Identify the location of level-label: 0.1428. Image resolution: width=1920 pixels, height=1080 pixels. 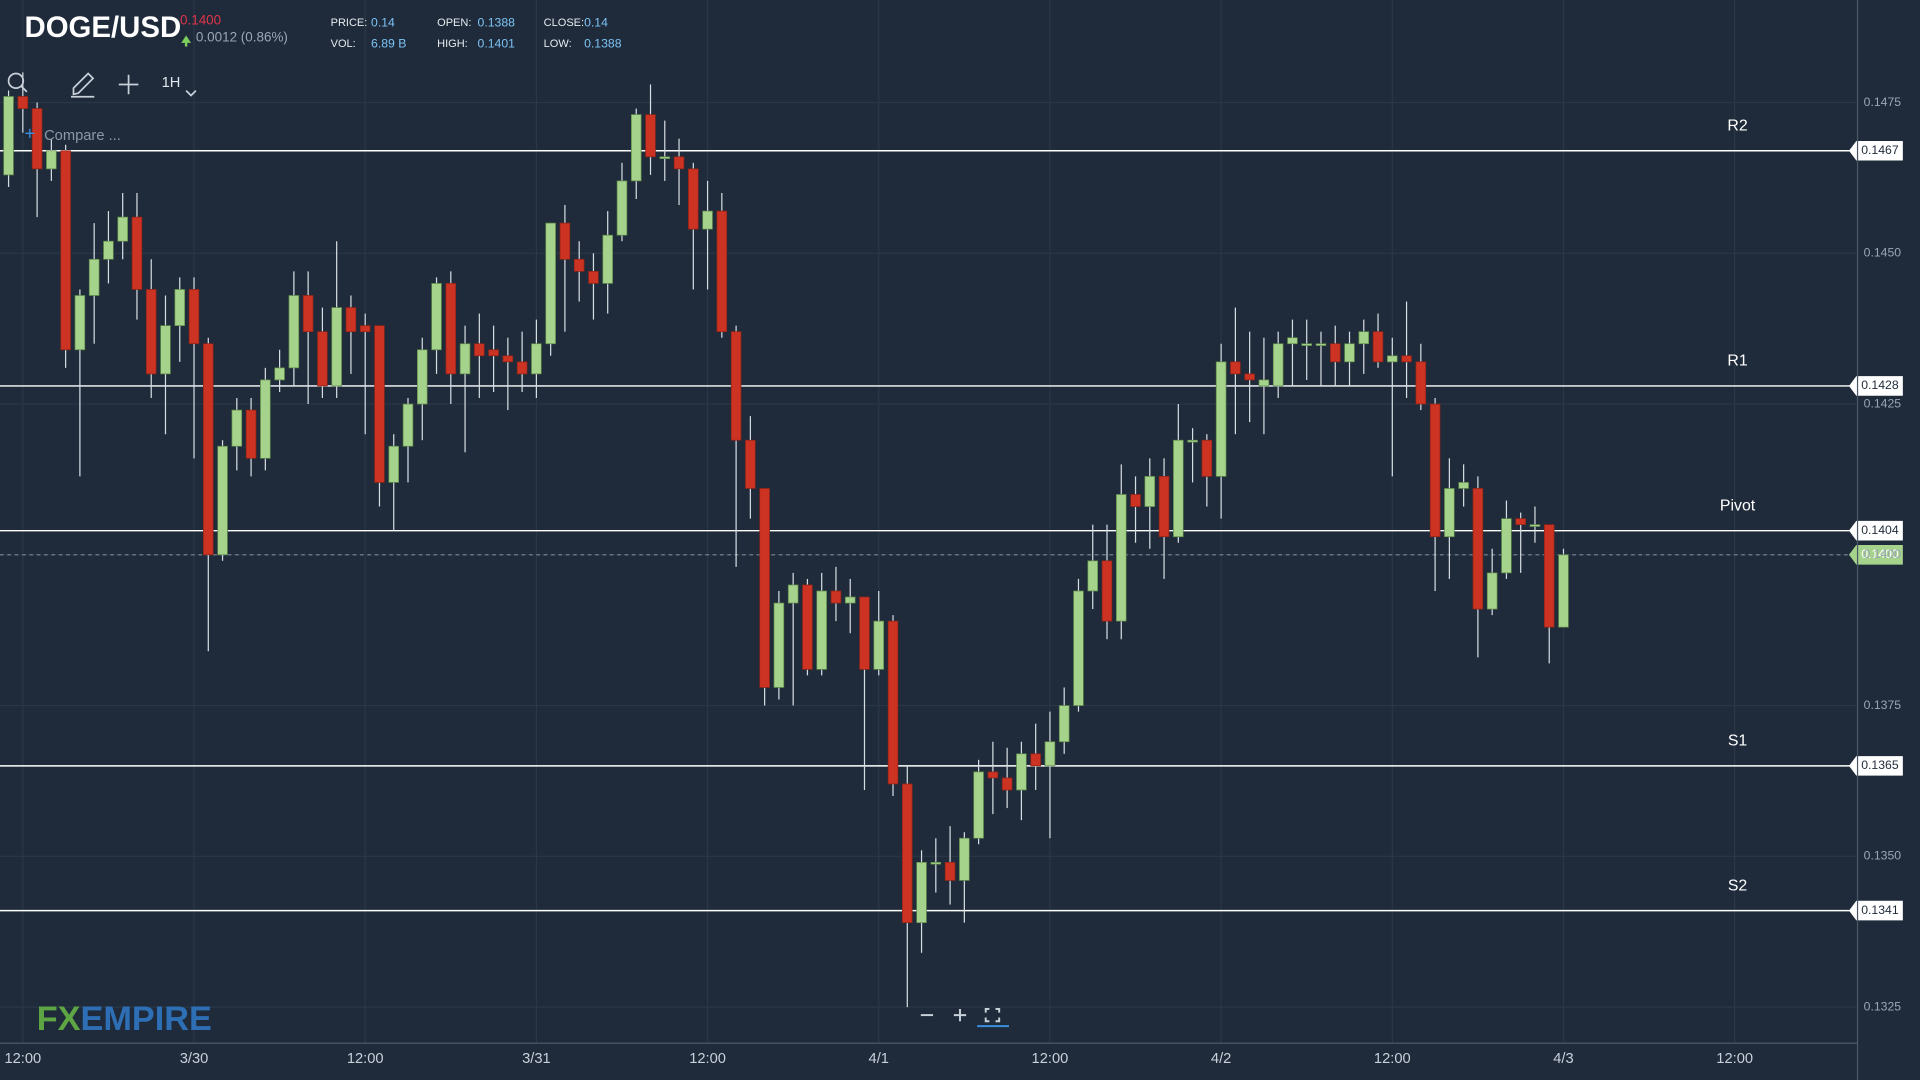
(1880, 385).